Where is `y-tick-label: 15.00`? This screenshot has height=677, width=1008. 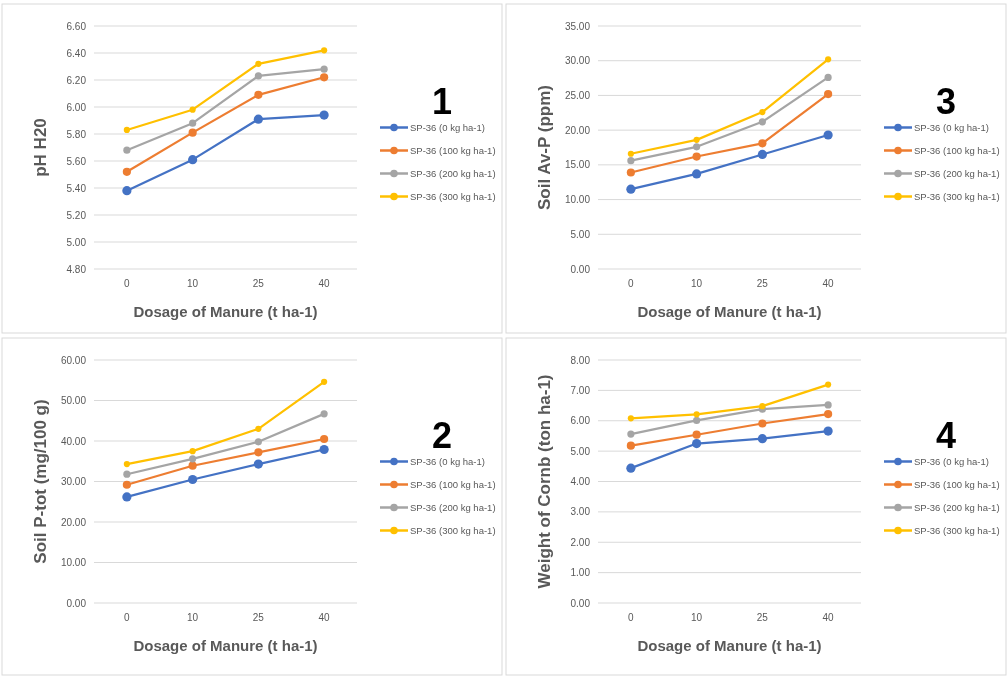 y-tick-label: 15.00 is located at coordinates (577, 165).